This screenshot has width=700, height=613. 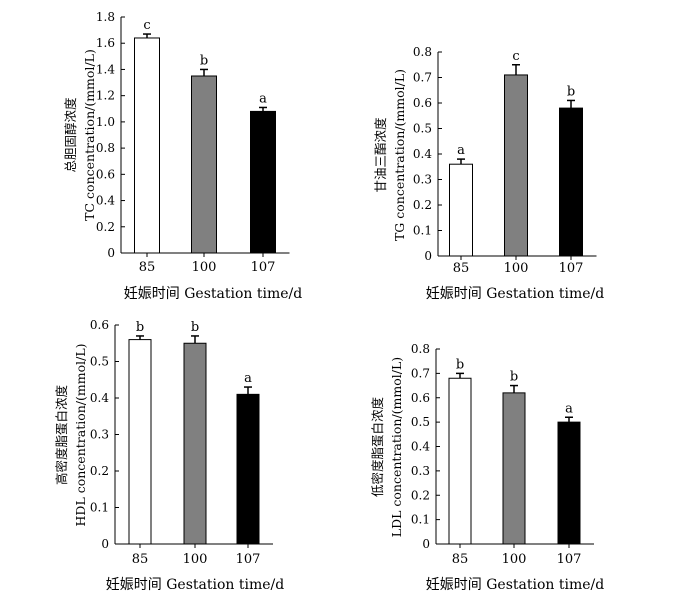 What do you see at coordinates (396, 447) in the screenshot?
I see `y-axis-title-en: LDL concentration/(mmol/L)` at bounding box center [396, 447].